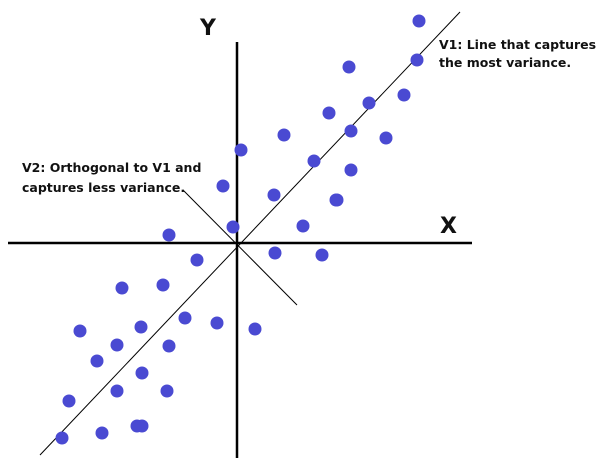  Describe the element at coordinates (208, 28) in the screenshot. I see `y-axis-label: Y` at that location.